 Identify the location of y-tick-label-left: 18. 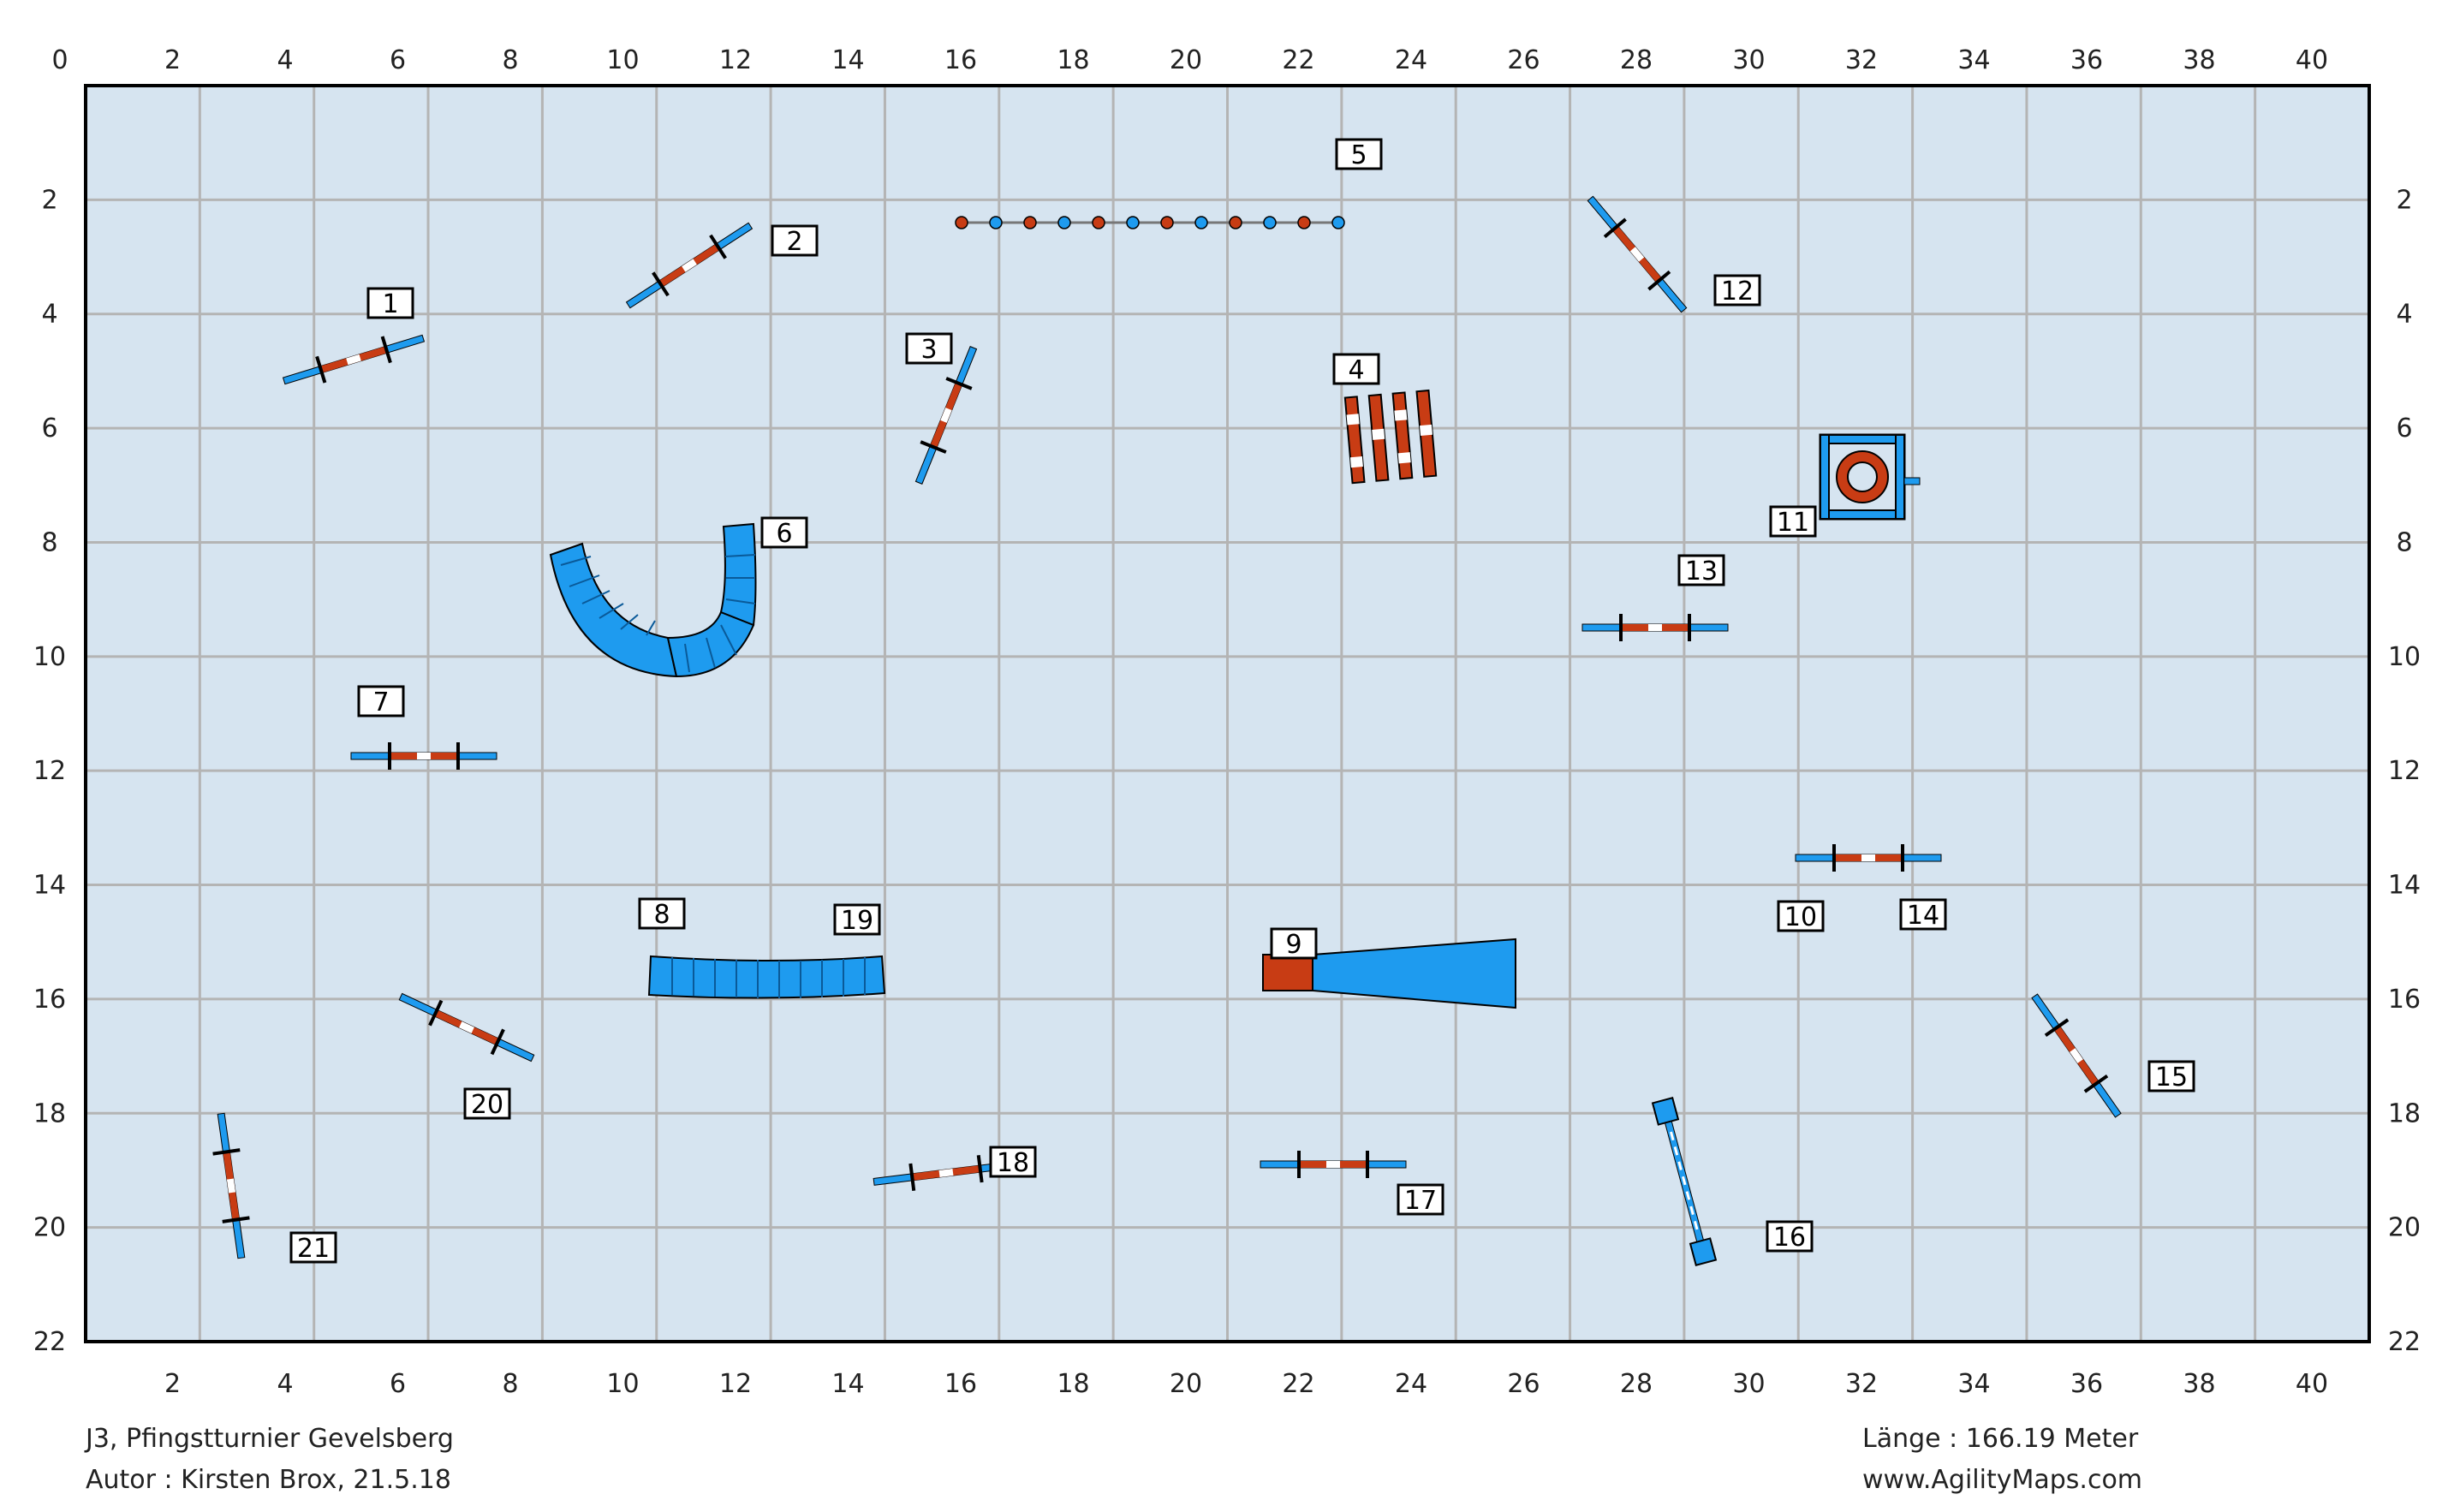
(49, 1113).